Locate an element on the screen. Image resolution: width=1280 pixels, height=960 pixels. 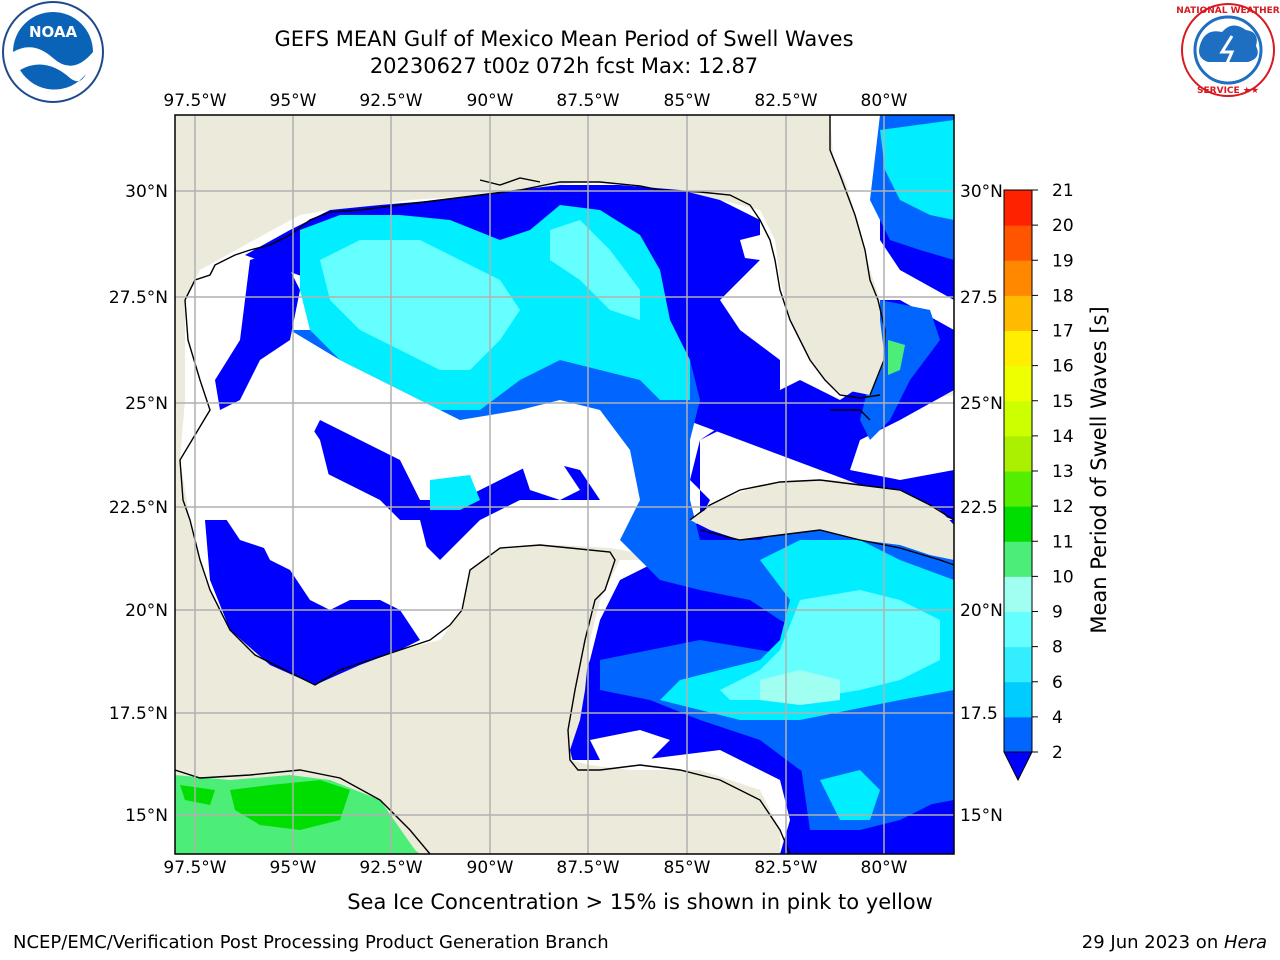
svg-text: NATIONAL WEATHER is located at coordinates (1227, 11).